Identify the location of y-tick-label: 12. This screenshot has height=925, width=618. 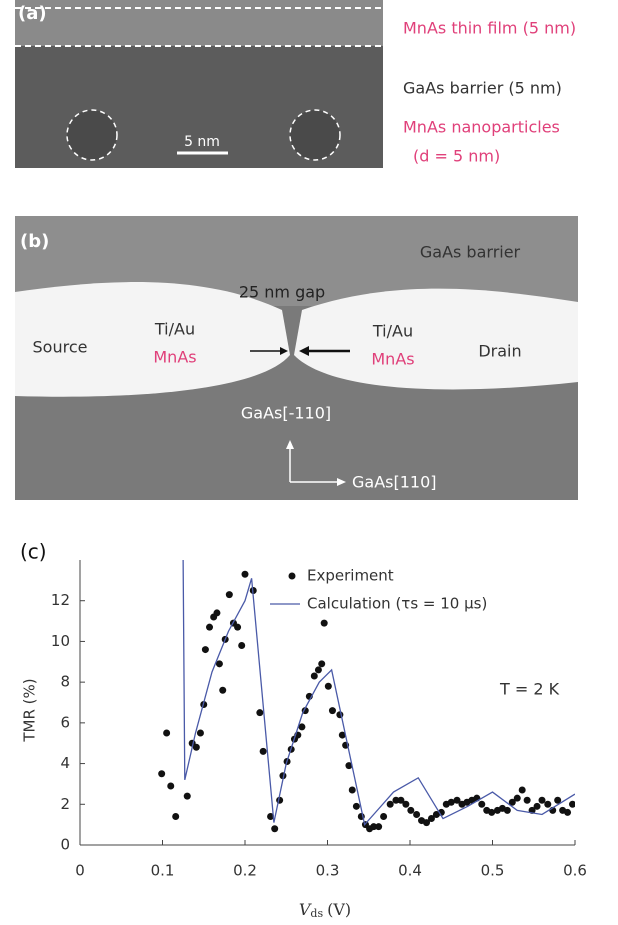
(60, 600).